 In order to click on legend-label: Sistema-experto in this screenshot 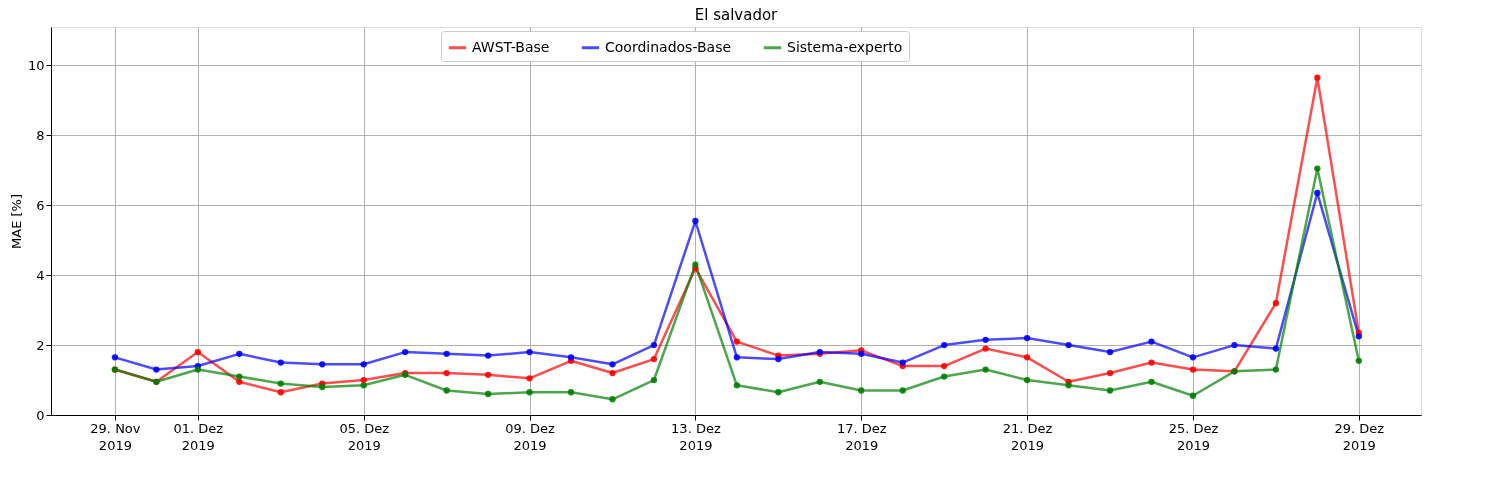, I will do `click(845, 46)`.